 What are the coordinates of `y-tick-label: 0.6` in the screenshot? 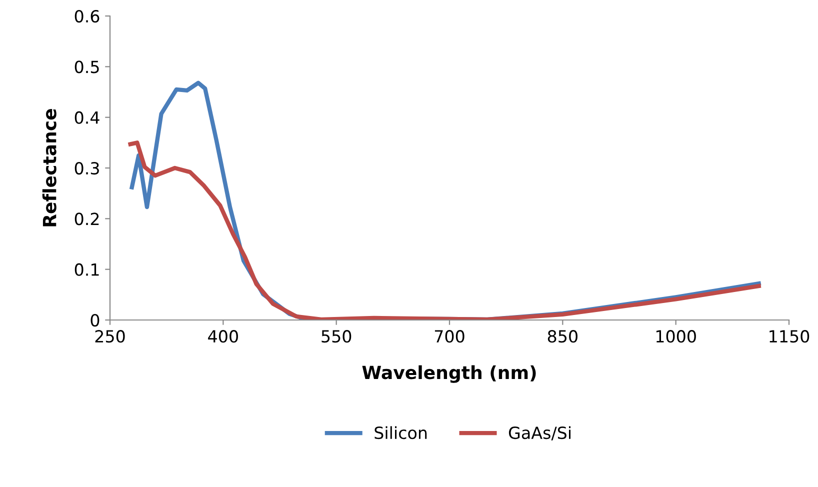 It's located at (87, 16).